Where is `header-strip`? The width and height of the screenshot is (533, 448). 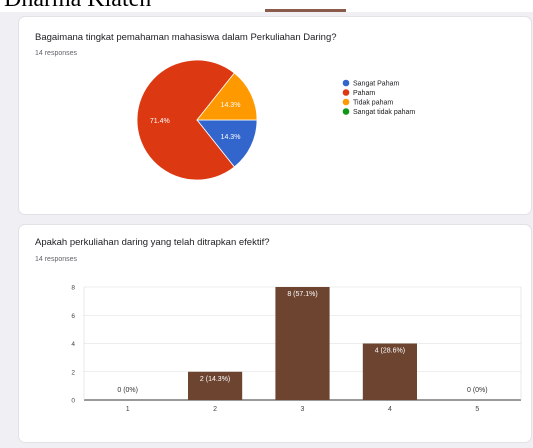 header-strip is located at coordinates (266, 6).